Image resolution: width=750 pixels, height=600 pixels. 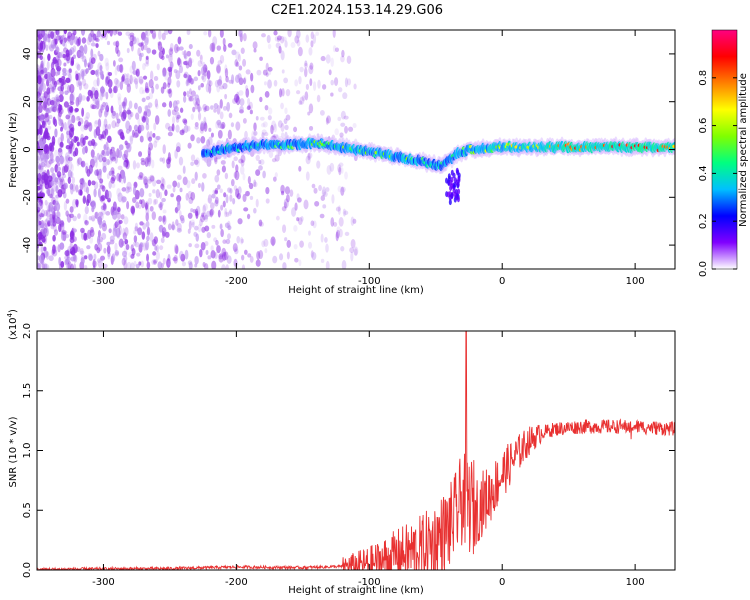 What do you see at coordinates (103, 281) in the screenshot?
I see `spectrogram-x-tick-label: -300` at bounding box center [103, 281].